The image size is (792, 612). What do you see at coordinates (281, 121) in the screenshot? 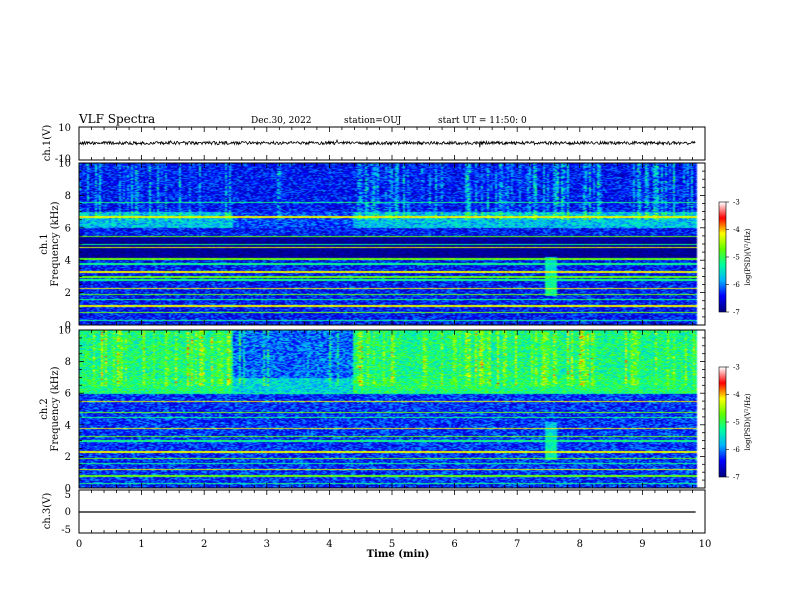
I see `date-label: Dec.30, 2022` at bounding box center [281, 121].